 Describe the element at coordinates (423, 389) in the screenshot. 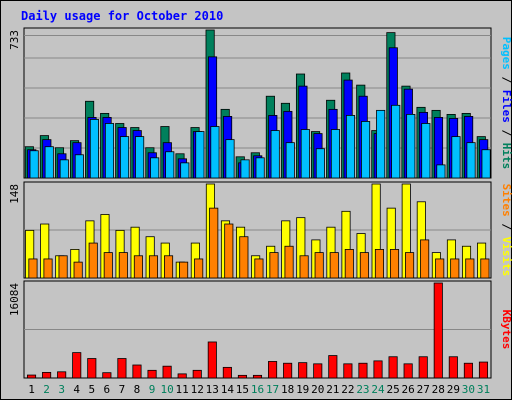

I see `day-label-27: 27` at that location.